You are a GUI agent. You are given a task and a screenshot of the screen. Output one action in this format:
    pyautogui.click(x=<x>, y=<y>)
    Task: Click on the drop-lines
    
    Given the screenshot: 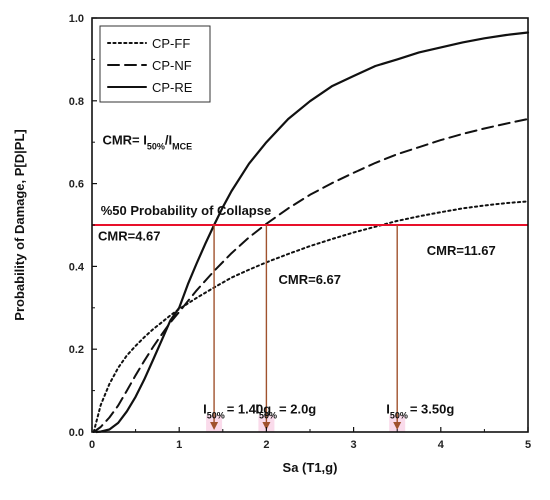 What is the action you would take?
    pyautogui.click(x=306, y=327)
    